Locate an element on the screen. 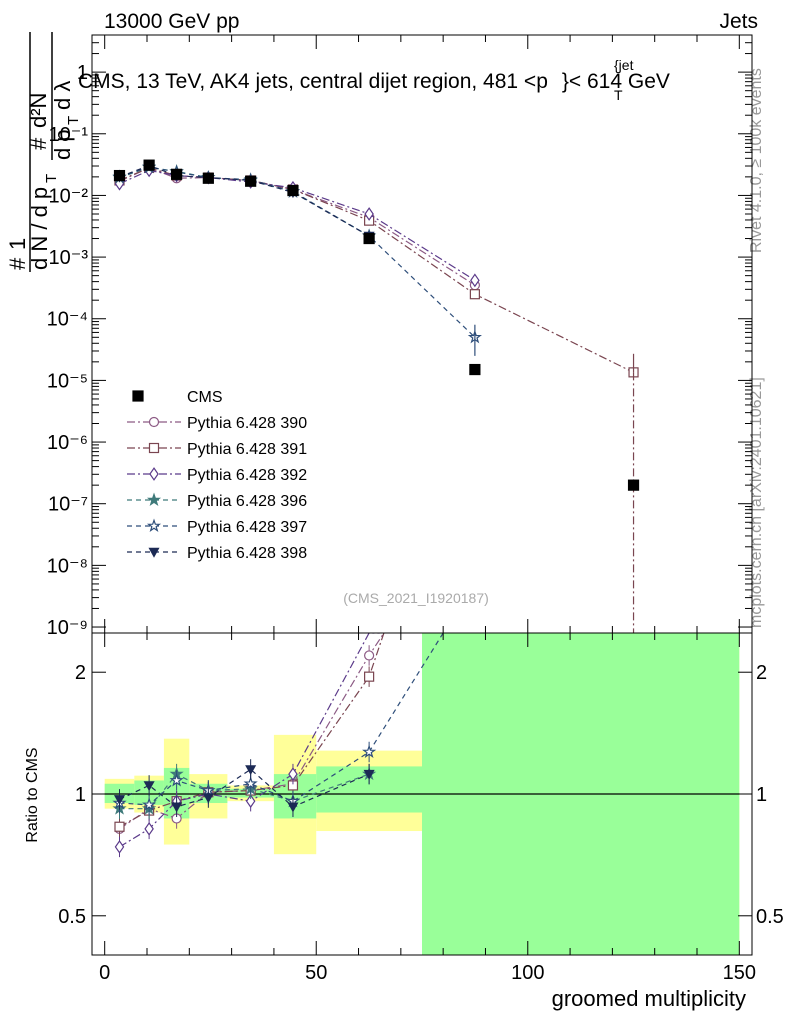 The height and width of the screenshot is (1024, 786). svg-text: d²N is located at coordinates (38, 110).